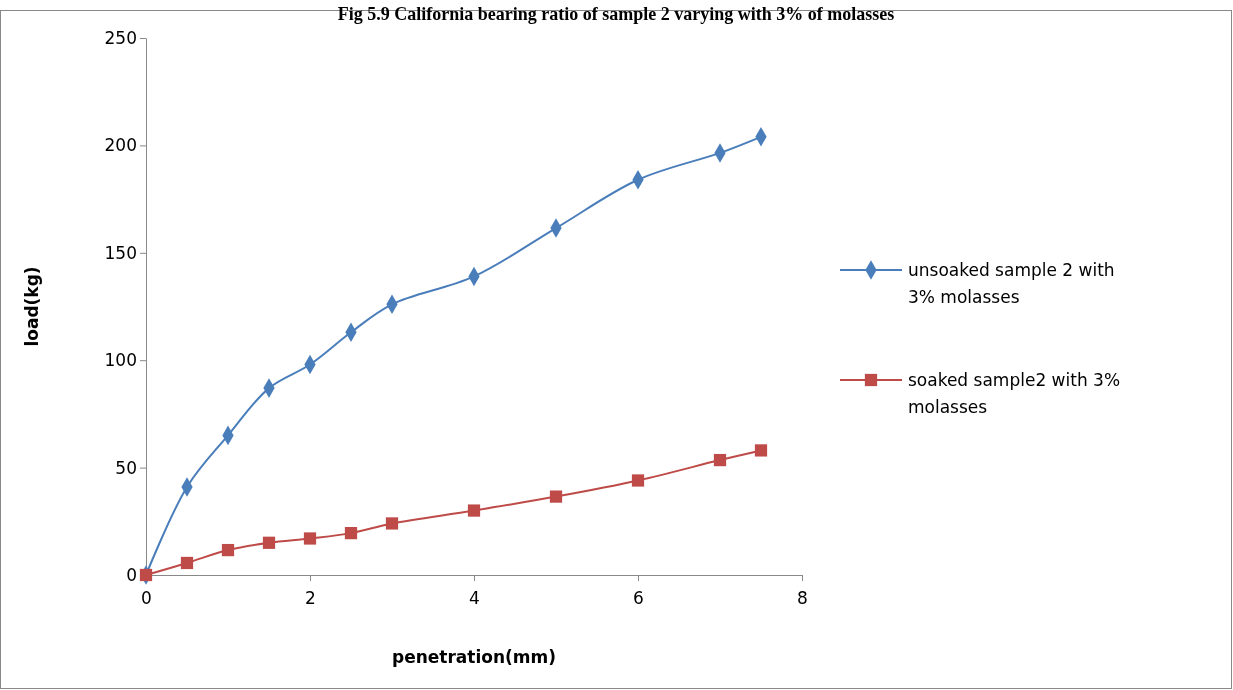 The width and height of the screenshot is (1233, 690). Describe the element at coordinates (802, 598) in the screenshot. I see `x-tick-label: 8` at that location.